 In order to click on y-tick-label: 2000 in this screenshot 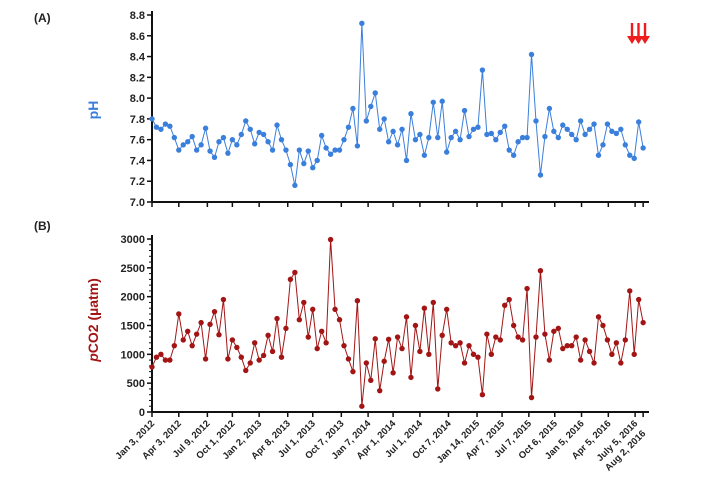, I will do `click(133, 298)`.